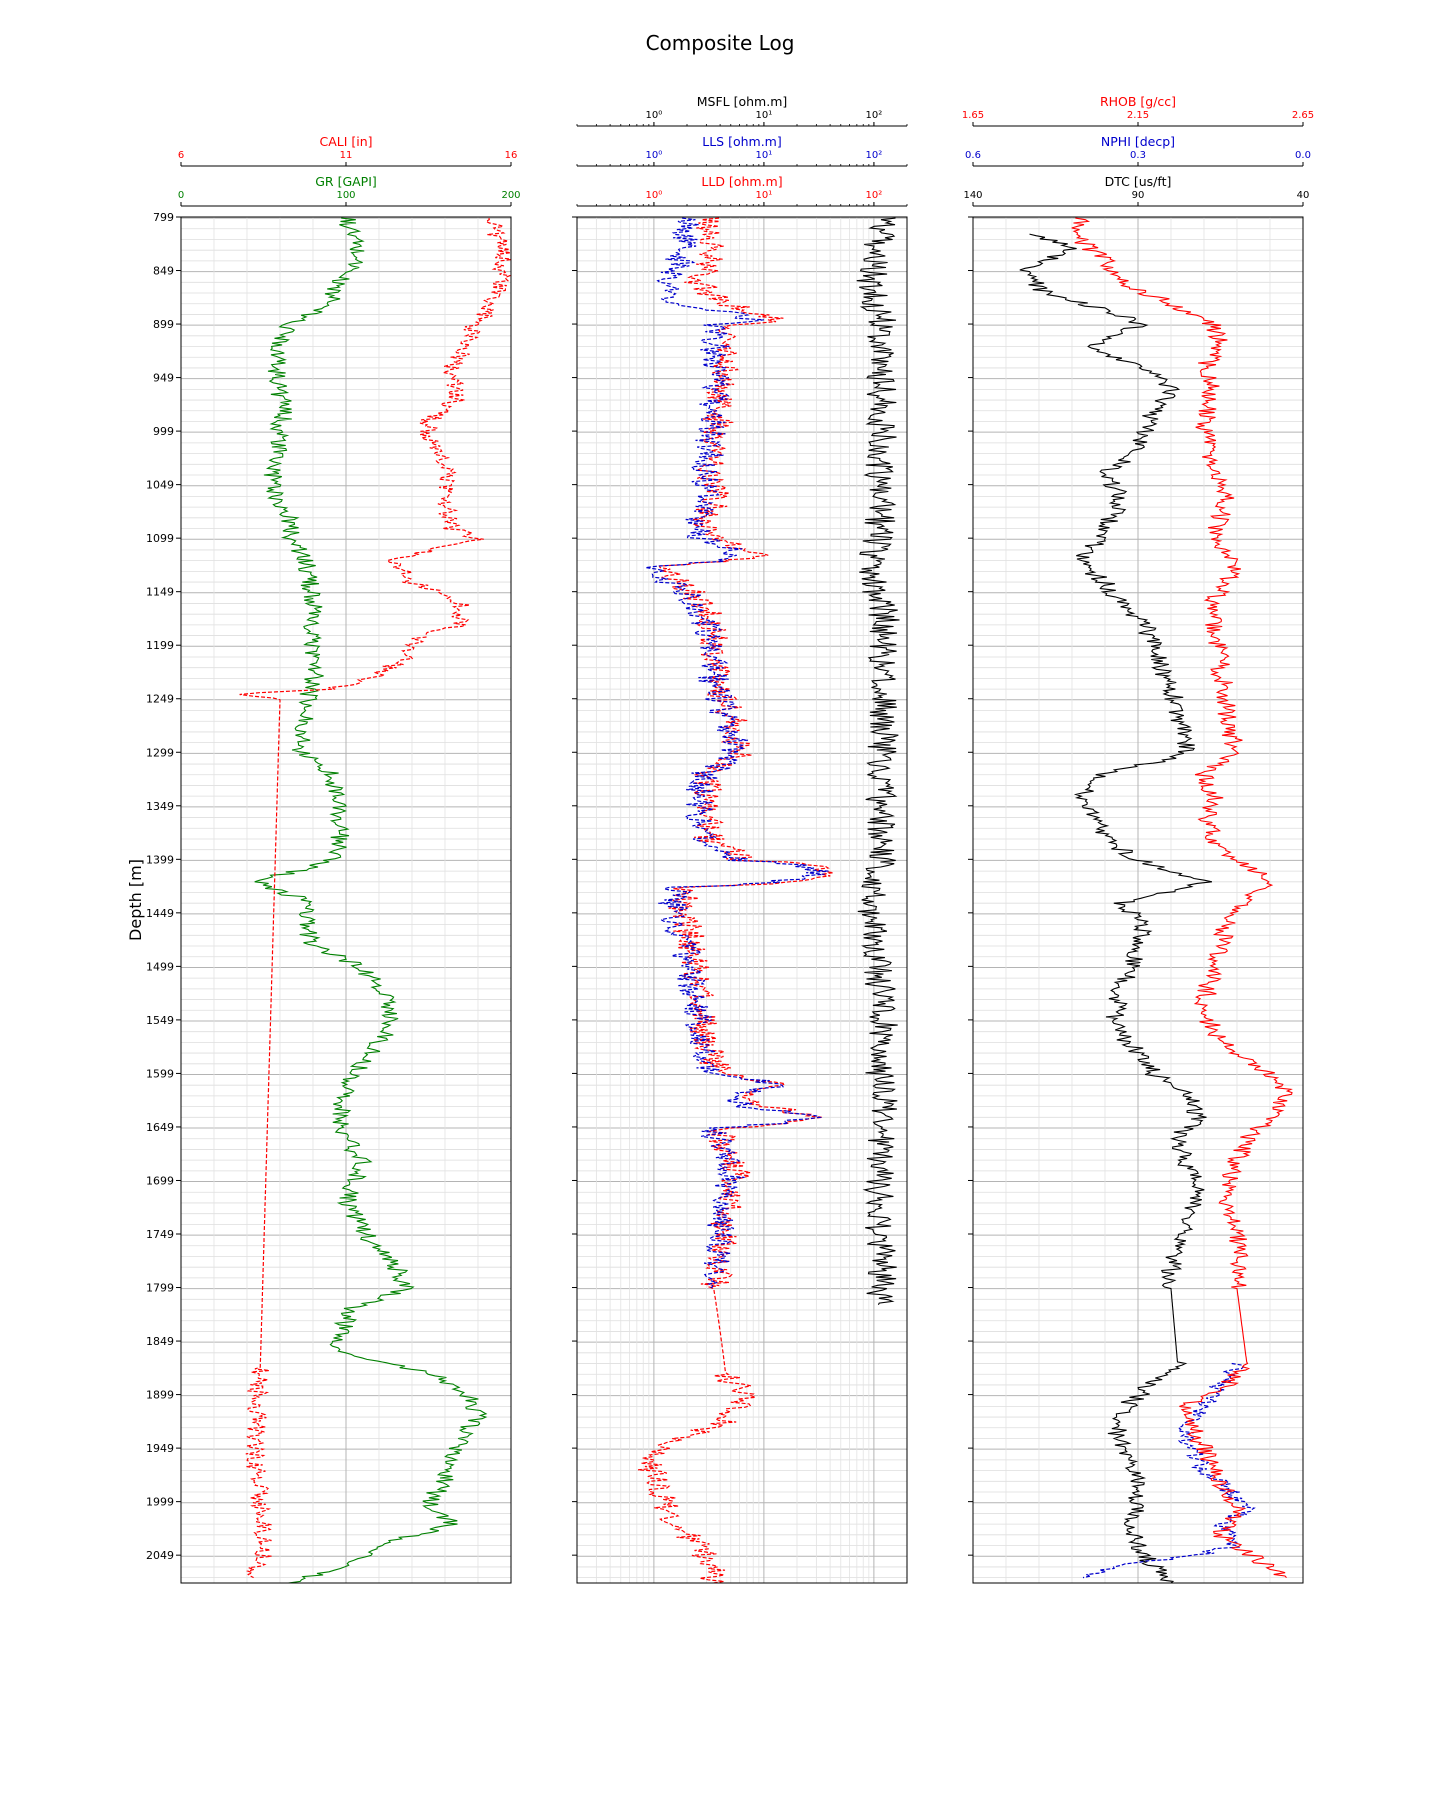  What do you see at coordinates (160, 806) in the screenshot?
I see `depth-tick-label: 1349` at bounding box center [160, 806].